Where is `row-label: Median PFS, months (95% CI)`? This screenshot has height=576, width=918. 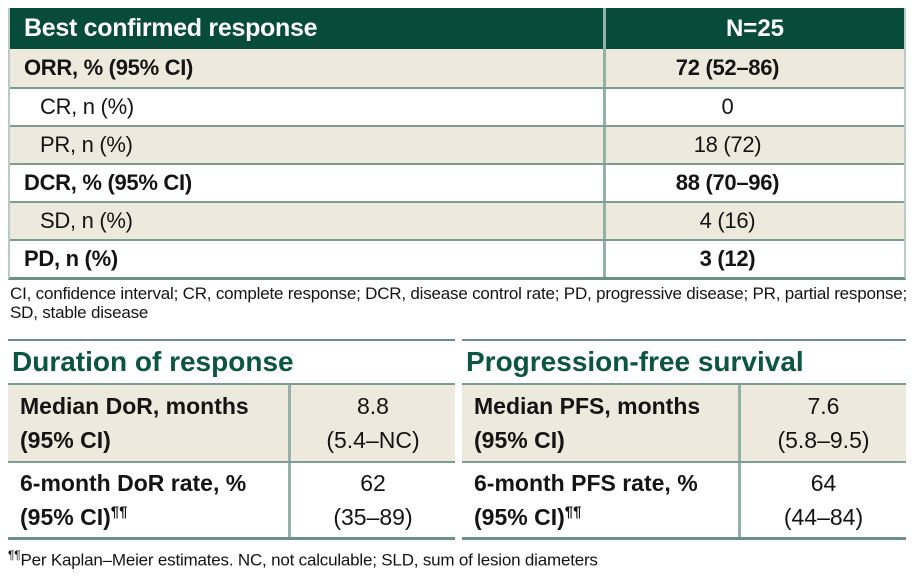
row-label: Median PFS, months (95% CI) is located at coordinates (600, 423).